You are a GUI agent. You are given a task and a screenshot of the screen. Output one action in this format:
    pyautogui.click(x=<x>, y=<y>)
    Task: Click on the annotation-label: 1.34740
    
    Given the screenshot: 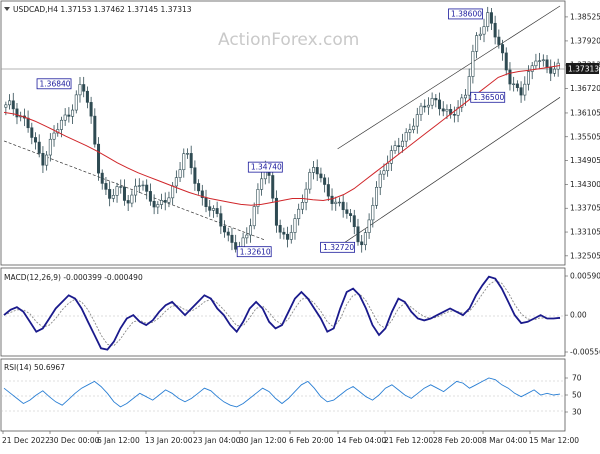 What is the action you would take?
    pyautogui.click(x=266, y=167)
    